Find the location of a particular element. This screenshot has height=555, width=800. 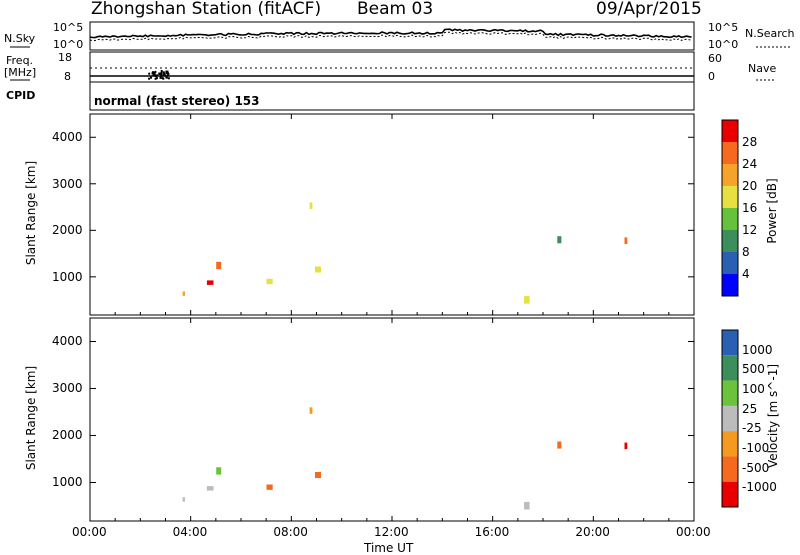

power-colorbar-title: Power [dB] is located at coordinates (772, 211).